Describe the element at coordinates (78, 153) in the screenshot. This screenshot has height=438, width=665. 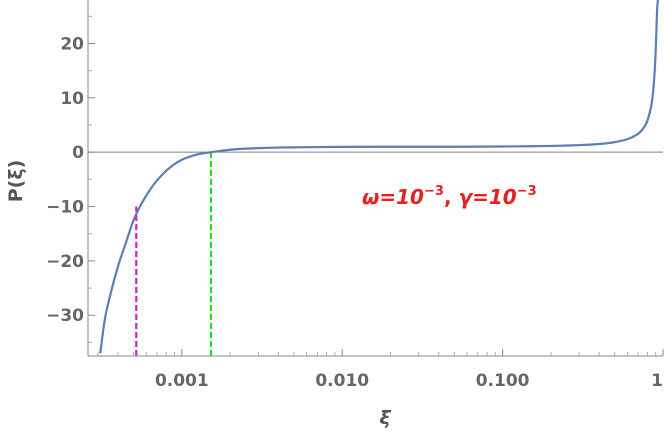
I see `y-tick-label: 0` at that location.